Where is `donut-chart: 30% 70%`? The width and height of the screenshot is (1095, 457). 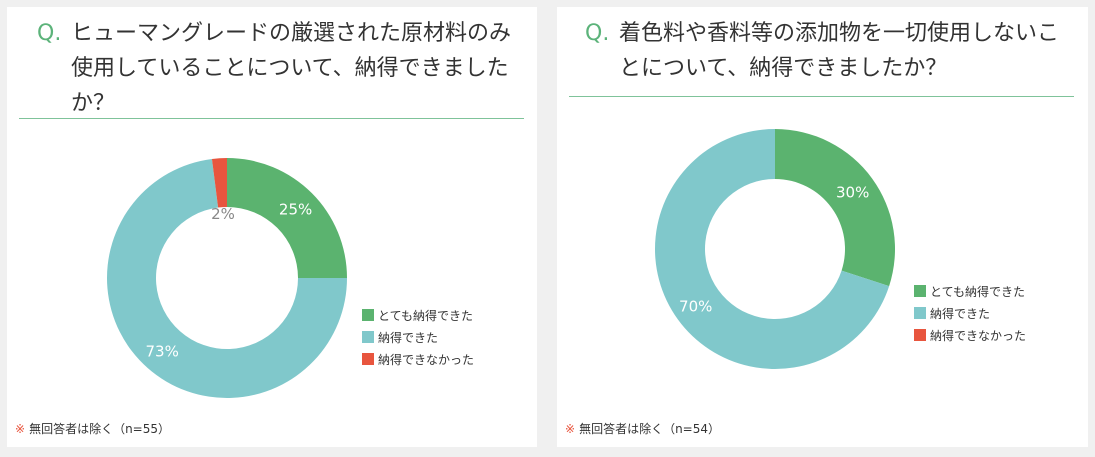
donut-chart: 30% 70% is located at coordinates (775, 249).